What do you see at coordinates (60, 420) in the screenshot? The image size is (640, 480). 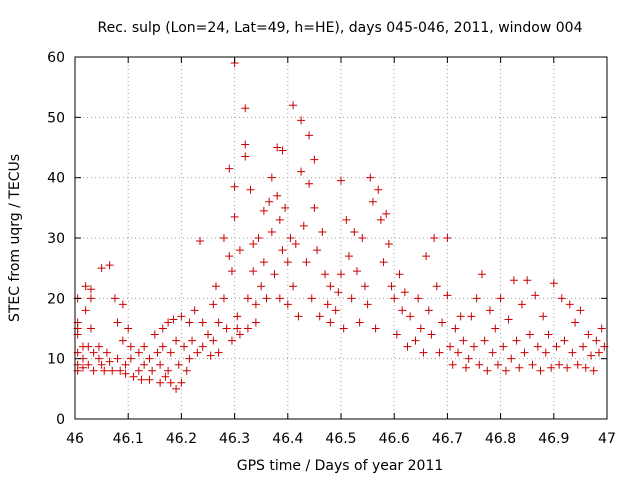 I see `y-tick-label: 0` at bounding box center [60, 420].